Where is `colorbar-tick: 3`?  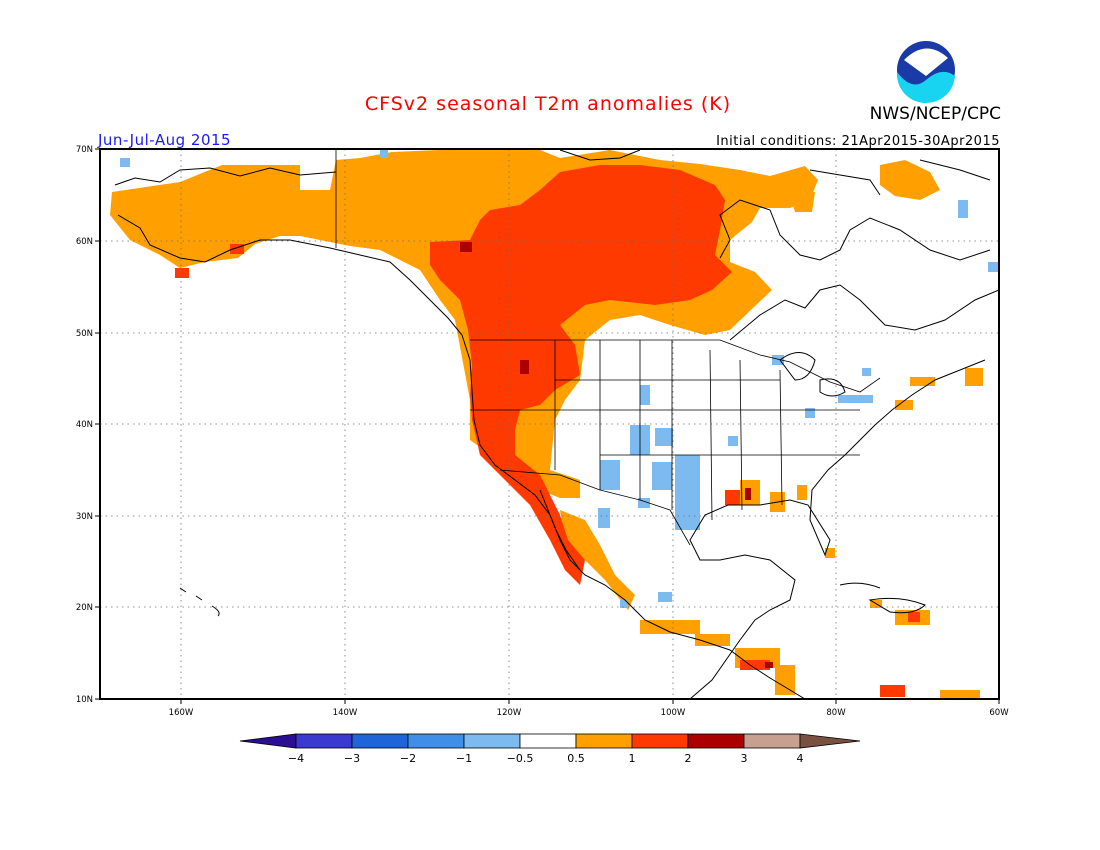
colorbar-tick: 3 is located at coordinates (744, 758).